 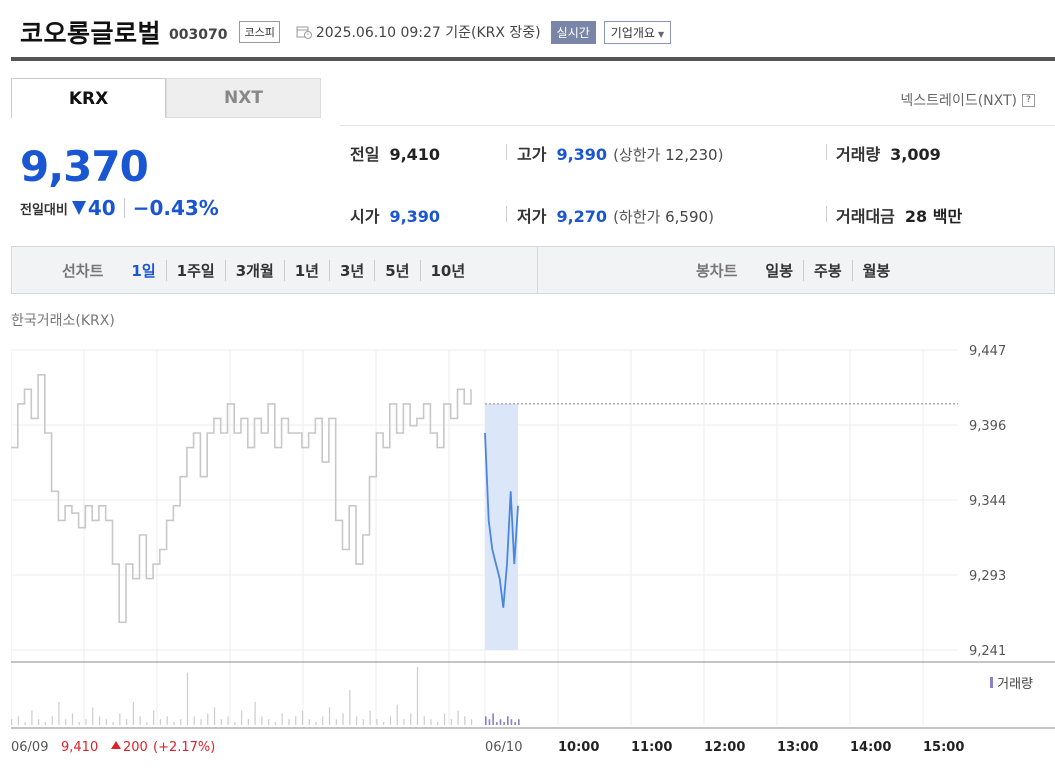 I want to click on today-price-line, so click(x=501, y=520).